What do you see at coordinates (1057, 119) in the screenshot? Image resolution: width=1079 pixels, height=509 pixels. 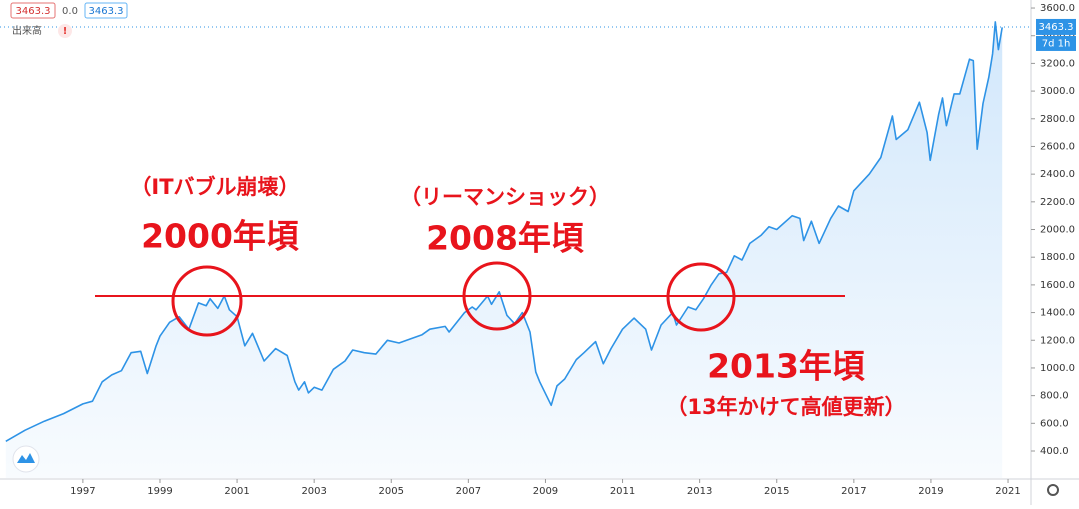 I see `y-tick-label: 2800.0` at bounding box center [1057, 119].